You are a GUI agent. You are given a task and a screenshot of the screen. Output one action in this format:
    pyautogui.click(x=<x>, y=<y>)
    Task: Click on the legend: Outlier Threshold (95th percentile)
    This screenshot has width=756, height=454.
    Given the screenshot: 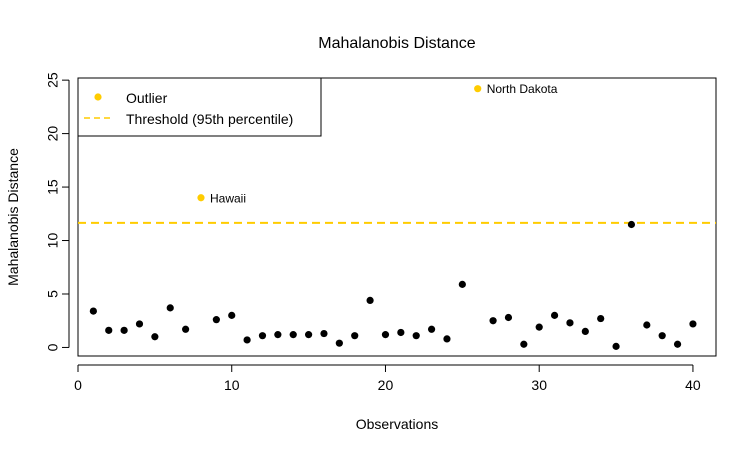 What is the action you would take?
    pyautogui.click(x=199, y=107)
    